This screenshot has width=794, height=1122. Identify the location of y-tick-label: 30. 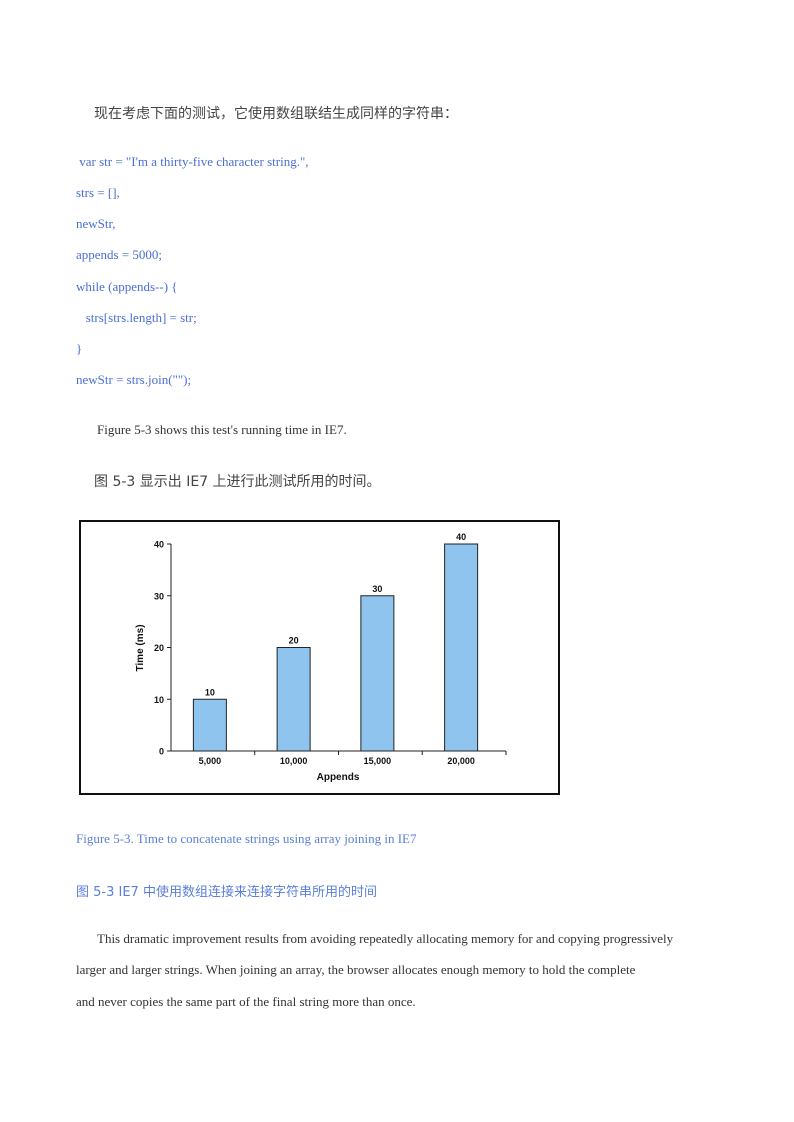
(159, 596).